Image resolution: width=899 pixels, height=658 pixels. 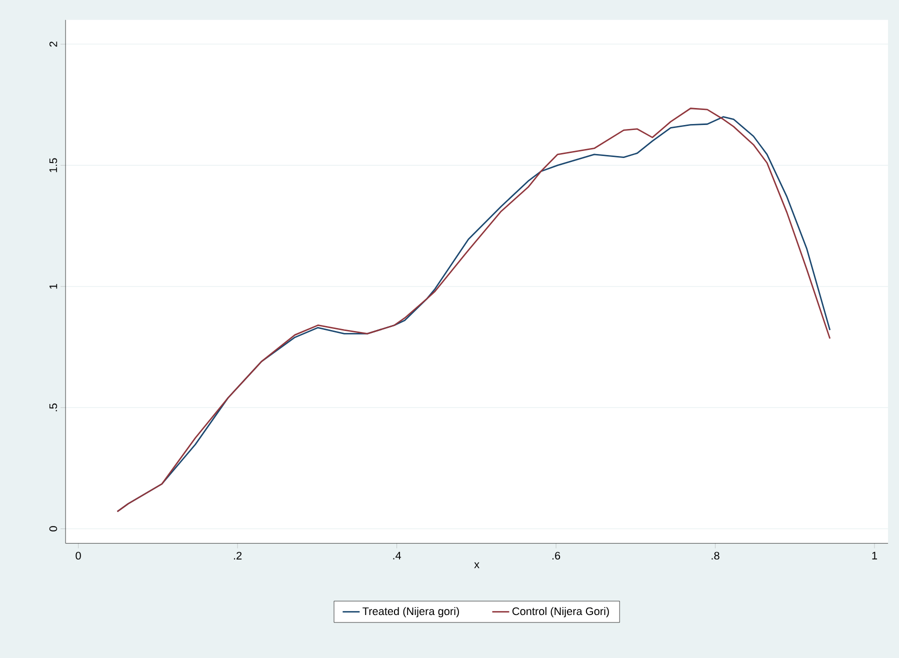 I want to click on x-tick-label: 0, so click(x=78, y=556).